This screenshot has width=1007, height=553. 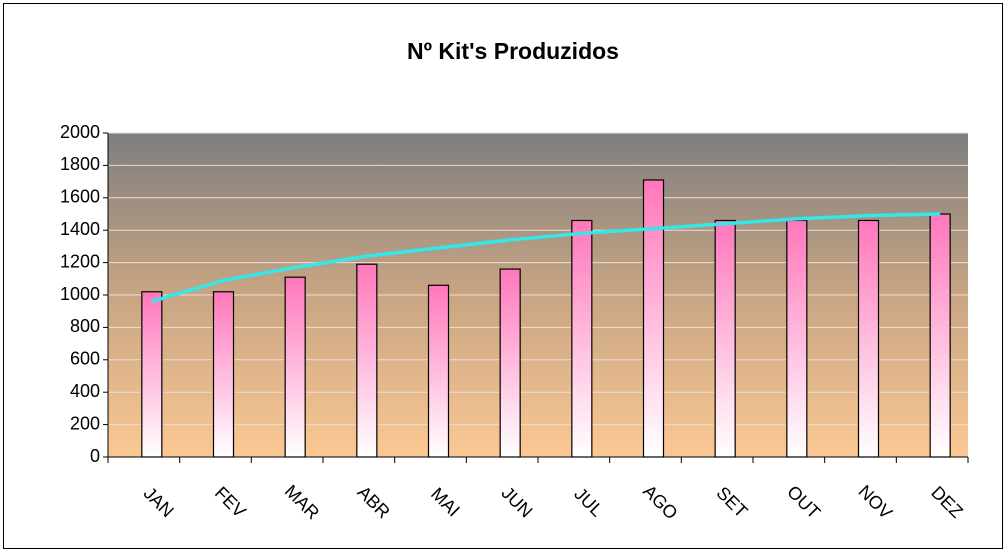 What do you see at coordinates (80, 261) in the screenshot?
I see `y-tick-label: 1200` at bounding box center [80, 261].